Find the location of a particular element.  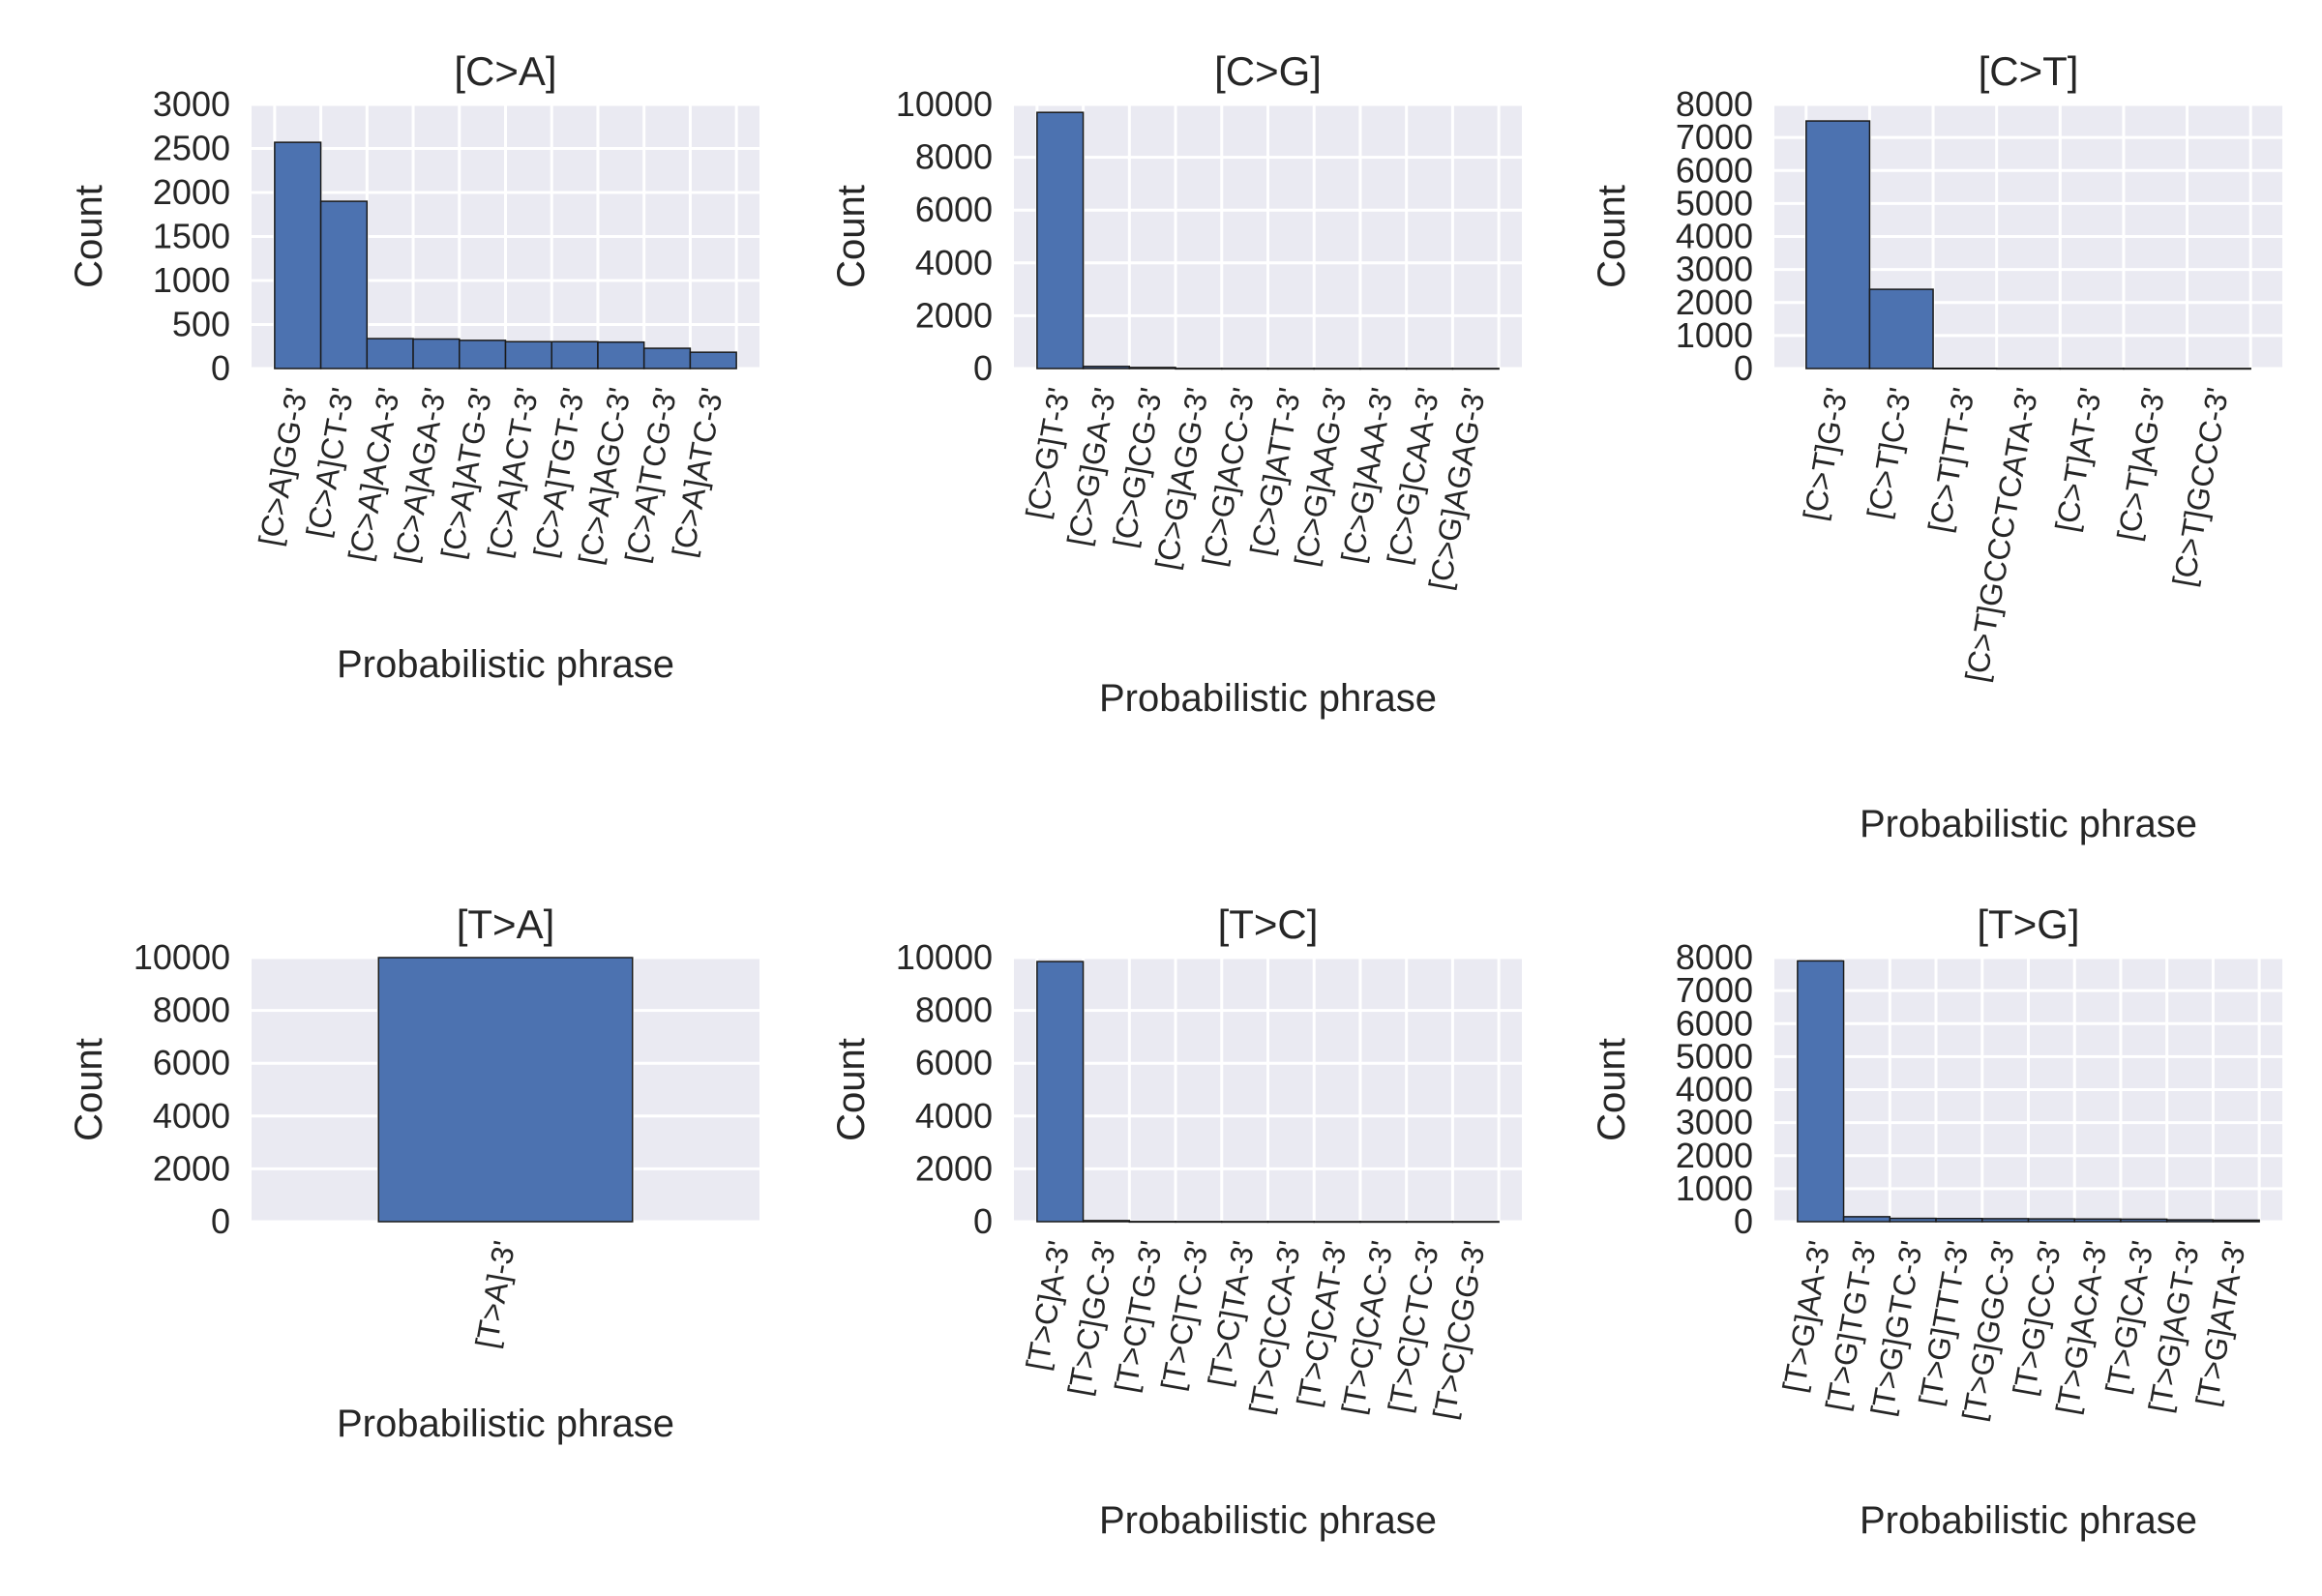

y-tick-label: 500 is located at coordinates (201, 324).